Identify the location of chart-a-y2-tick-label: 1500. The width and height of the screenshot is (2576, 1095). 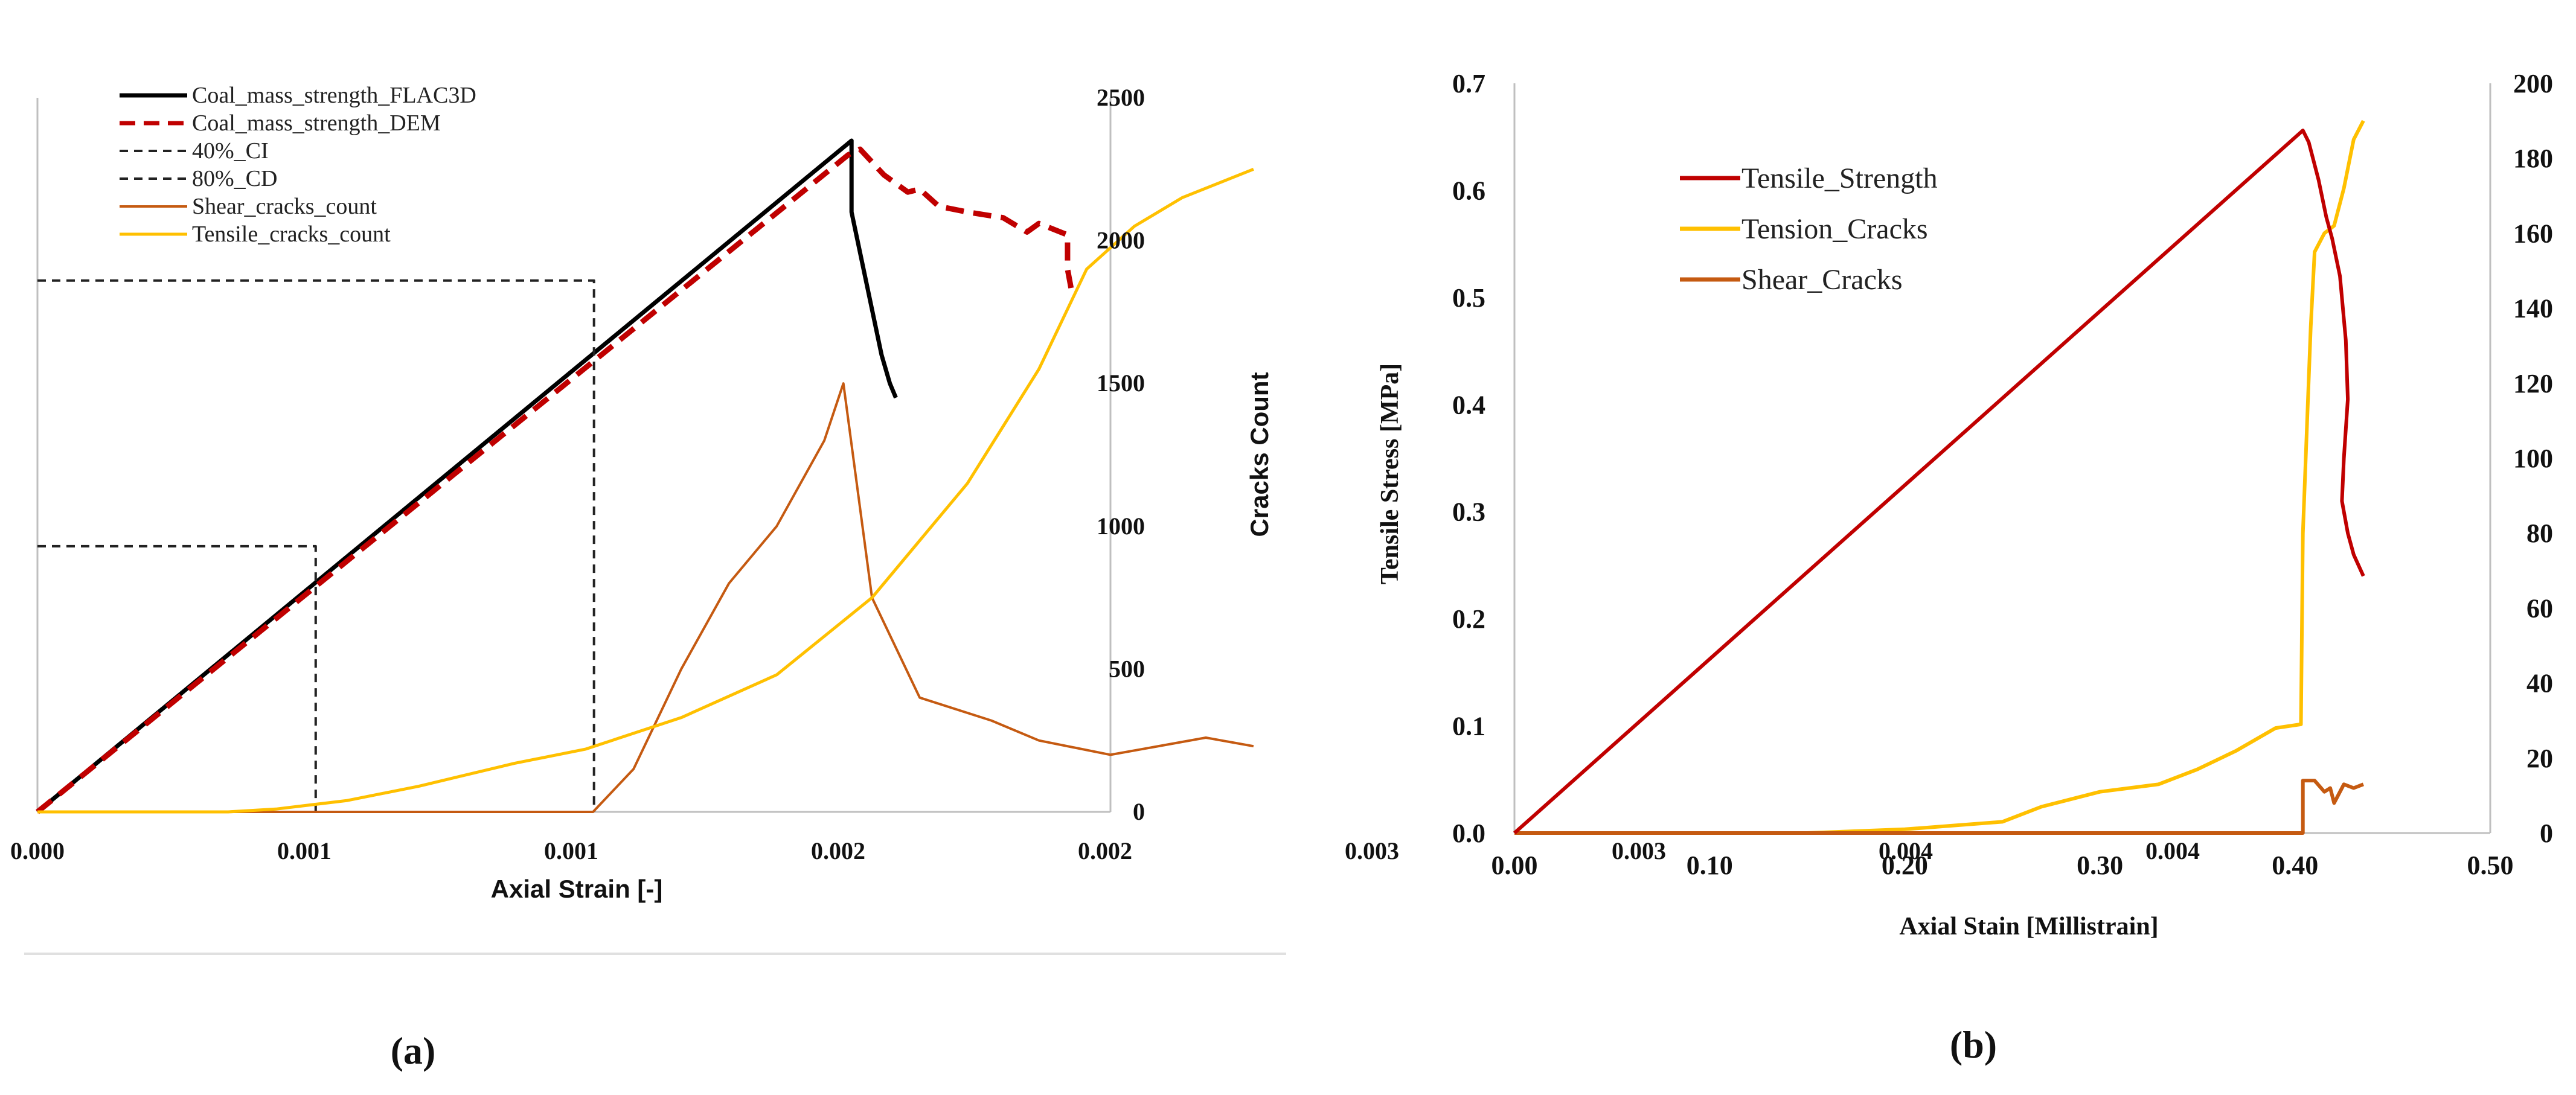
(1121, 383).